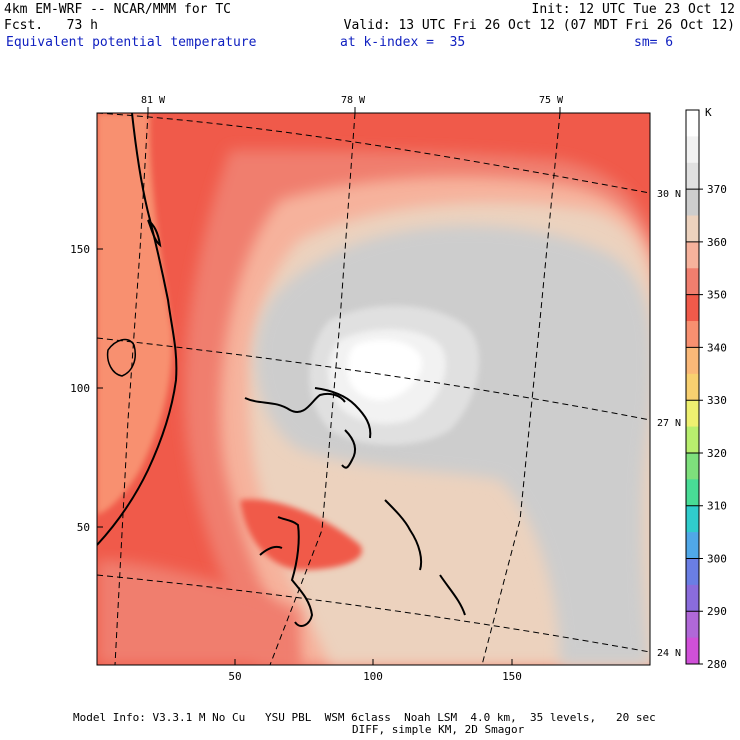 Image resolution: width=740 pixels, height=740 pixels. Describe the element at coordinates (80, 249) in the screenshot. I see `y-tick-label-150: 150` at that location.